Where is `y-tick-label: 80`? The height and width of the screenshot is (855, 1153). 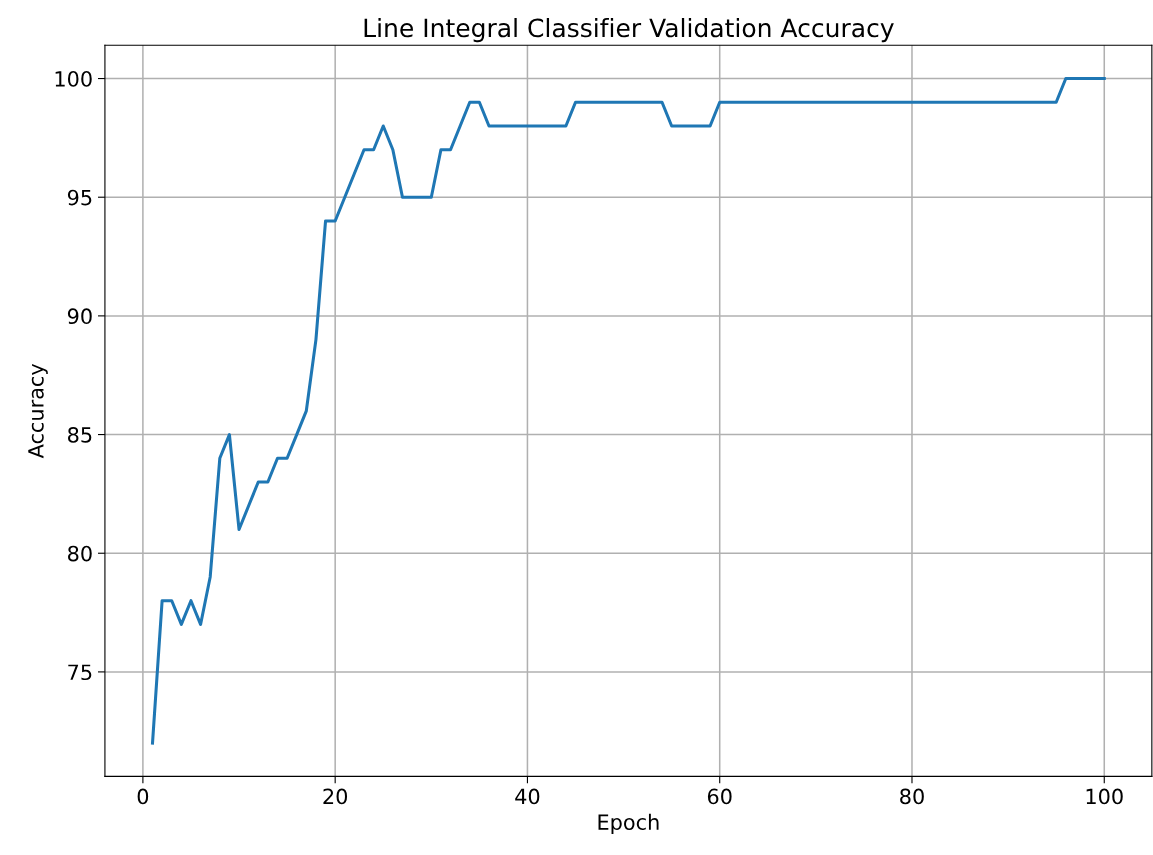
y-tick-label: 80 is located at coordinates (80, 553).